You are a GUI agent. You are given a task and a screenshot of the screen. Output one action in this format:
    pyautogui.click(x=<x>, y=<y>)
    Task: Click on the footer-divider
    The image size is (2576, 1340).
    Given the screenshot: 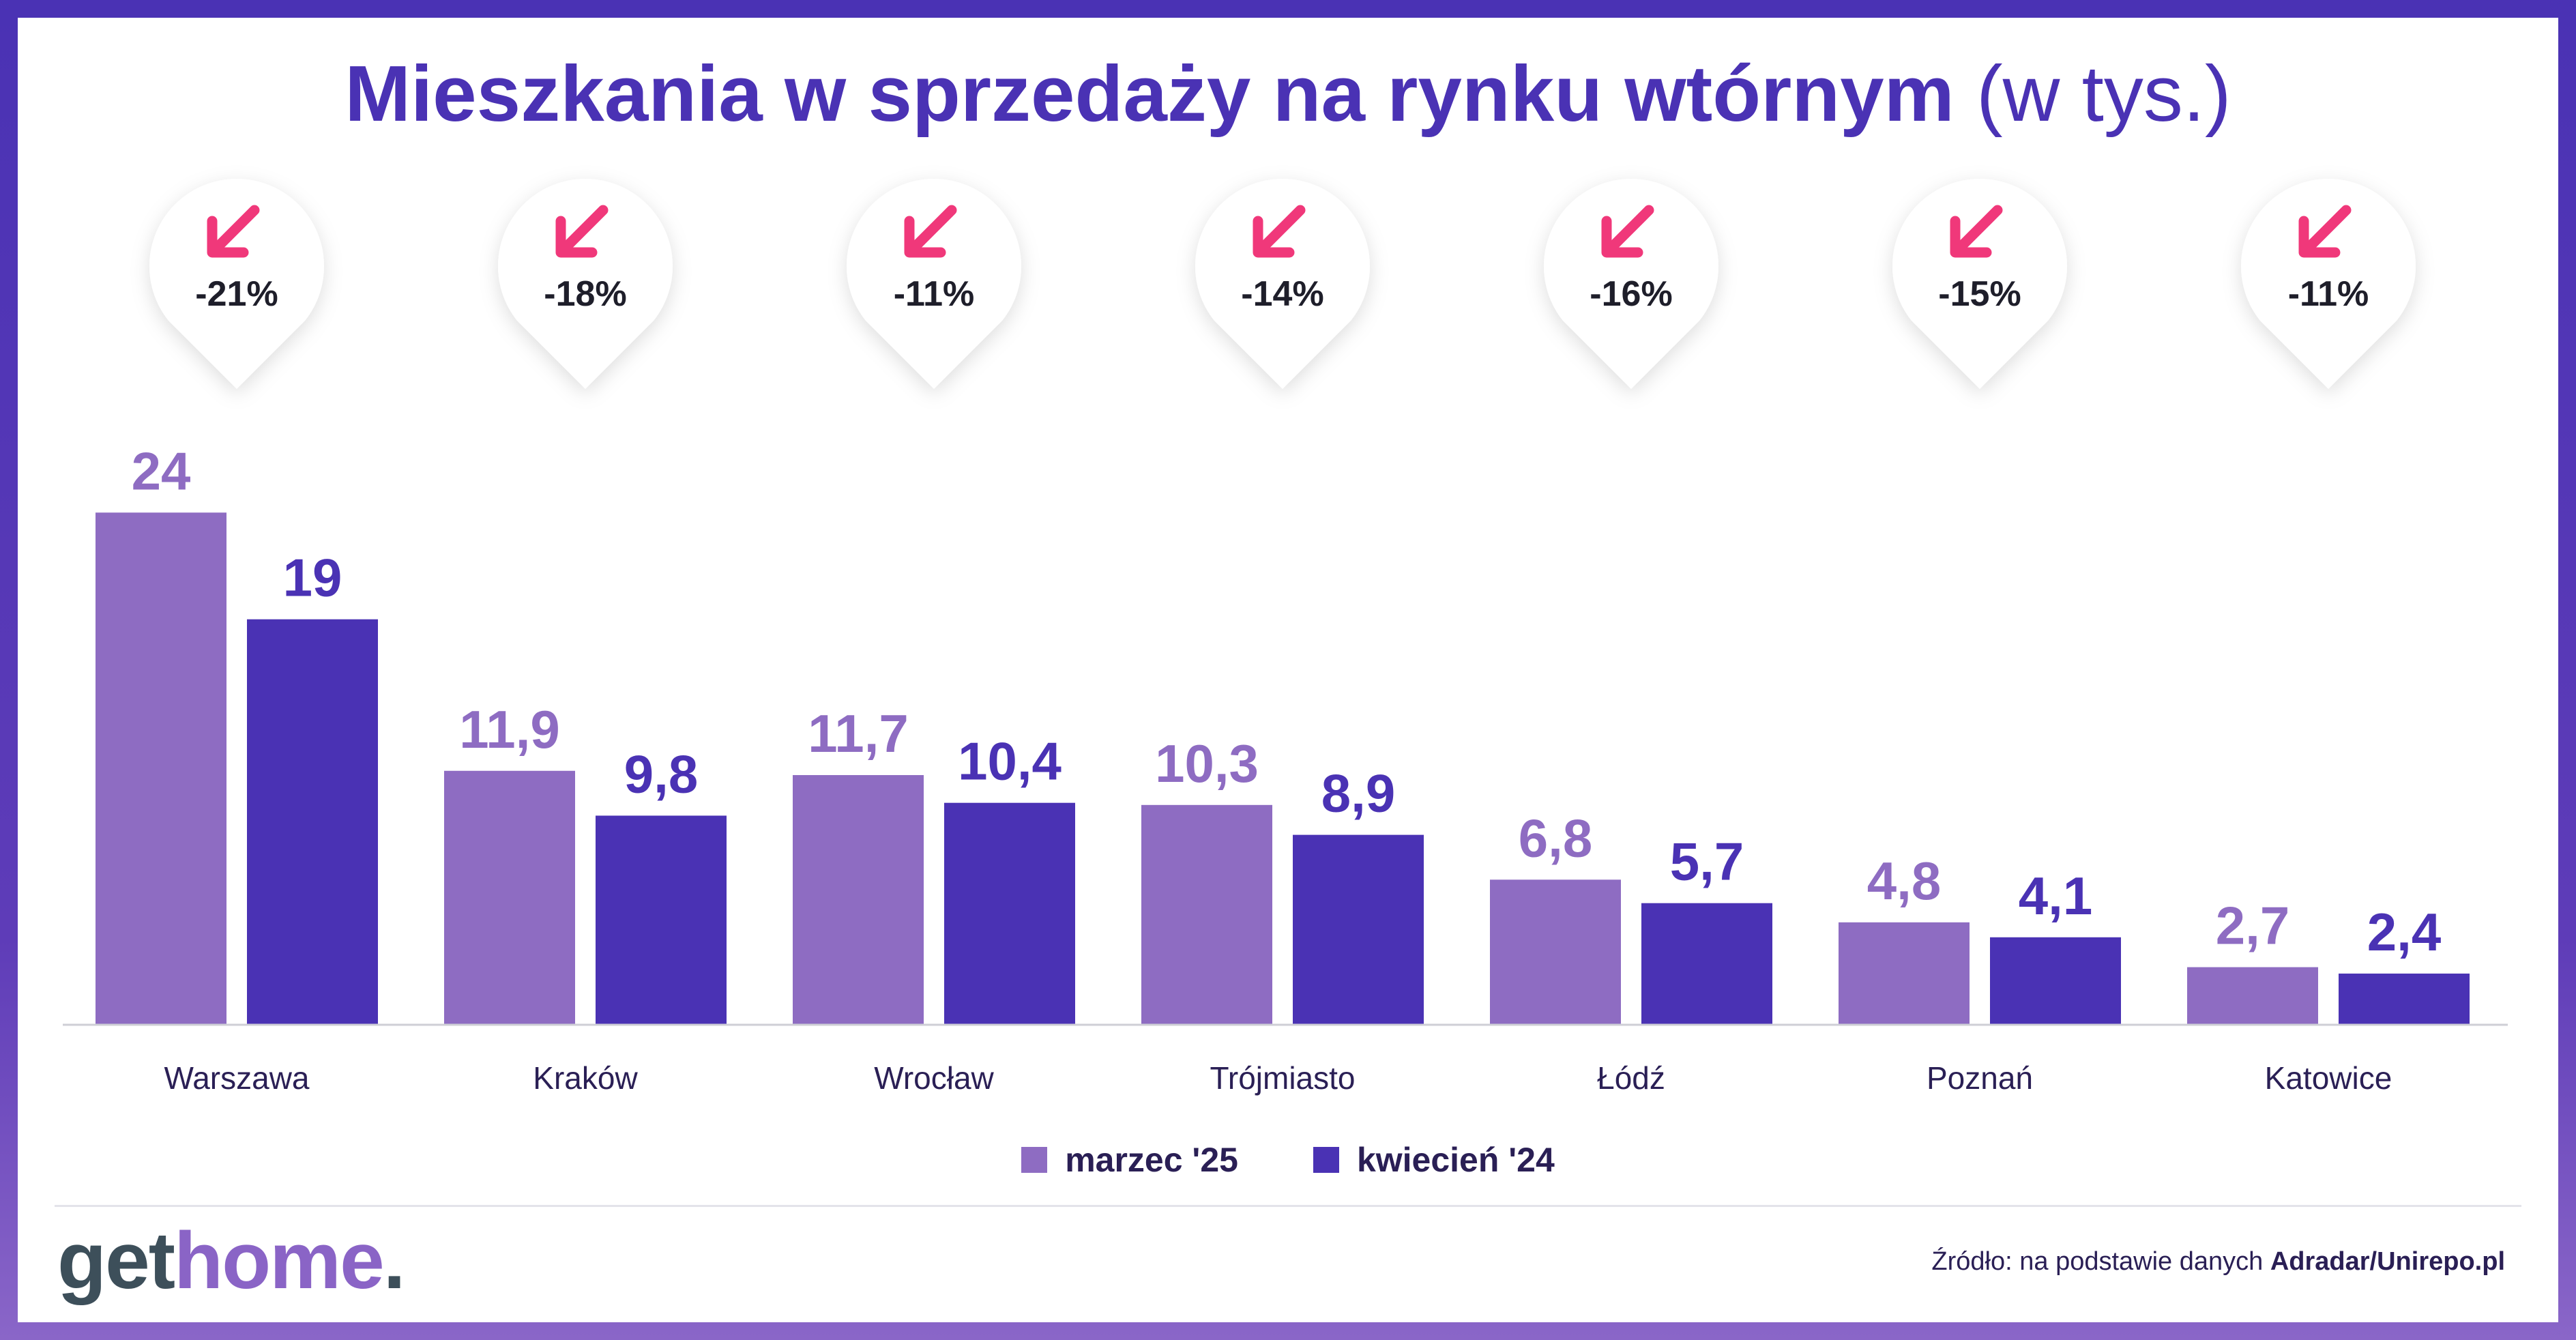 What is the action you would take?
    pyautogui.click(x=1288, y=1206)
    